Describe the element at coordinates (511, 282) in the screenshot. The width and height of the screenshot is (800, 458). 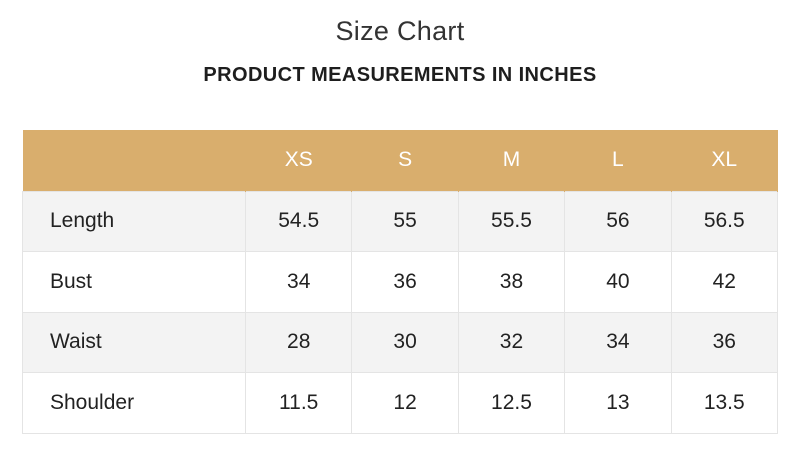
I see `table-cell: 38` at that location.